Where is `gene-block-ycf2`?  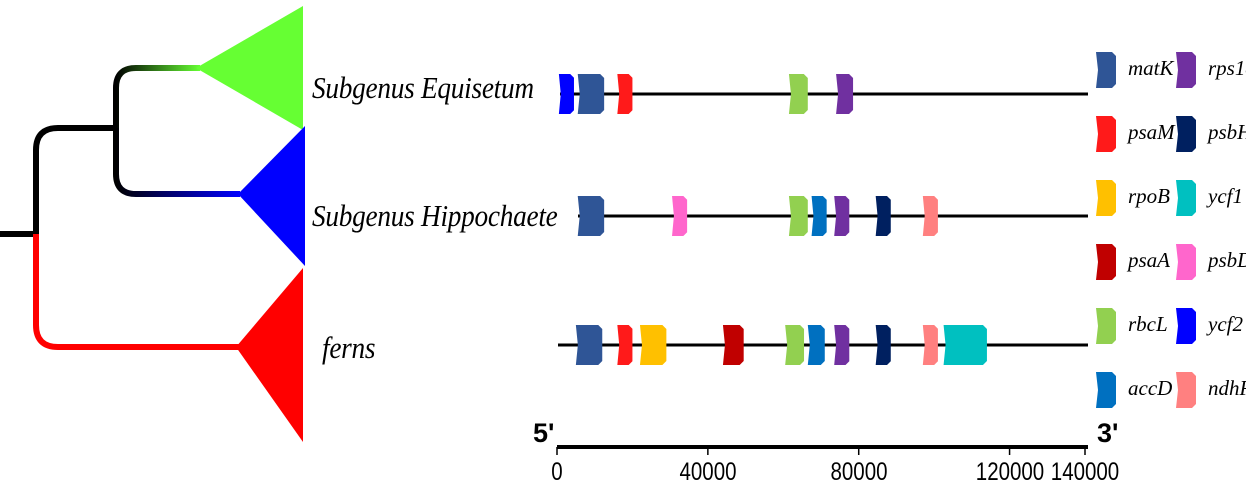 gene-block-ycf2 is located at coordinates (566, 94).